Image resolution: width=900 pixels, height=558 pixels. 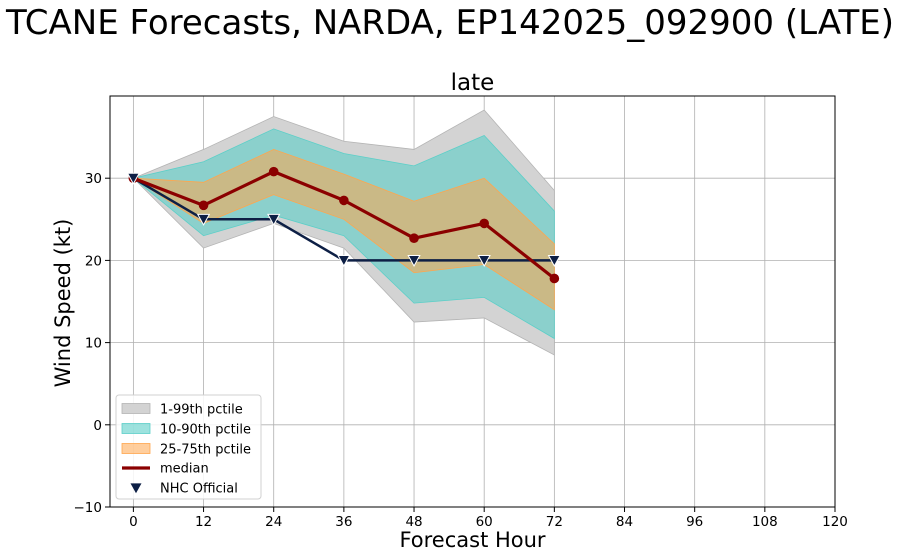 I want to click on y-tick-label: 0, so click(x=97, y=426).